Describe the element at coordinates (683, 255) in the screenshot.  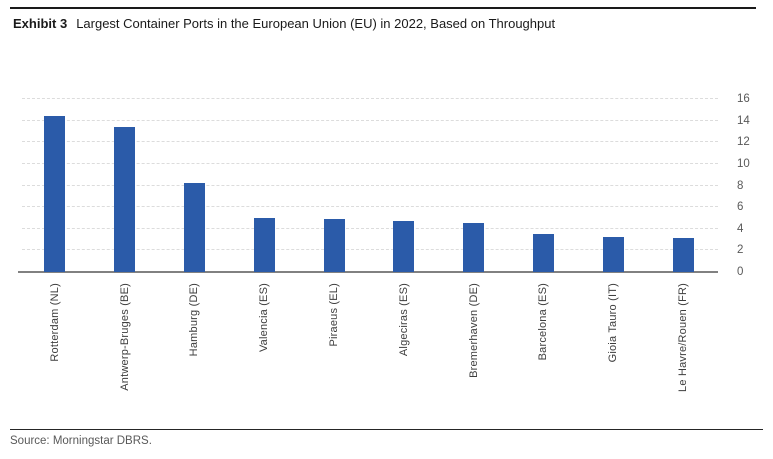
I see `bar-Le Havre/Rouen (FR)` at that location.